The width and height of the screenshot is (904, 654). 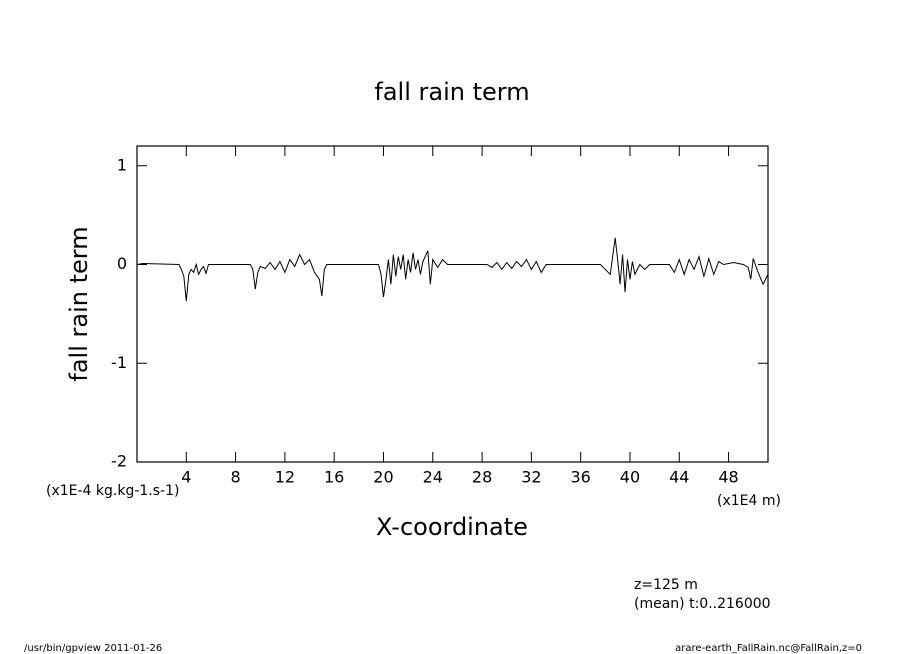 I want to click on annotation: (mean) t:0..216000, so click(x=702, y=604).